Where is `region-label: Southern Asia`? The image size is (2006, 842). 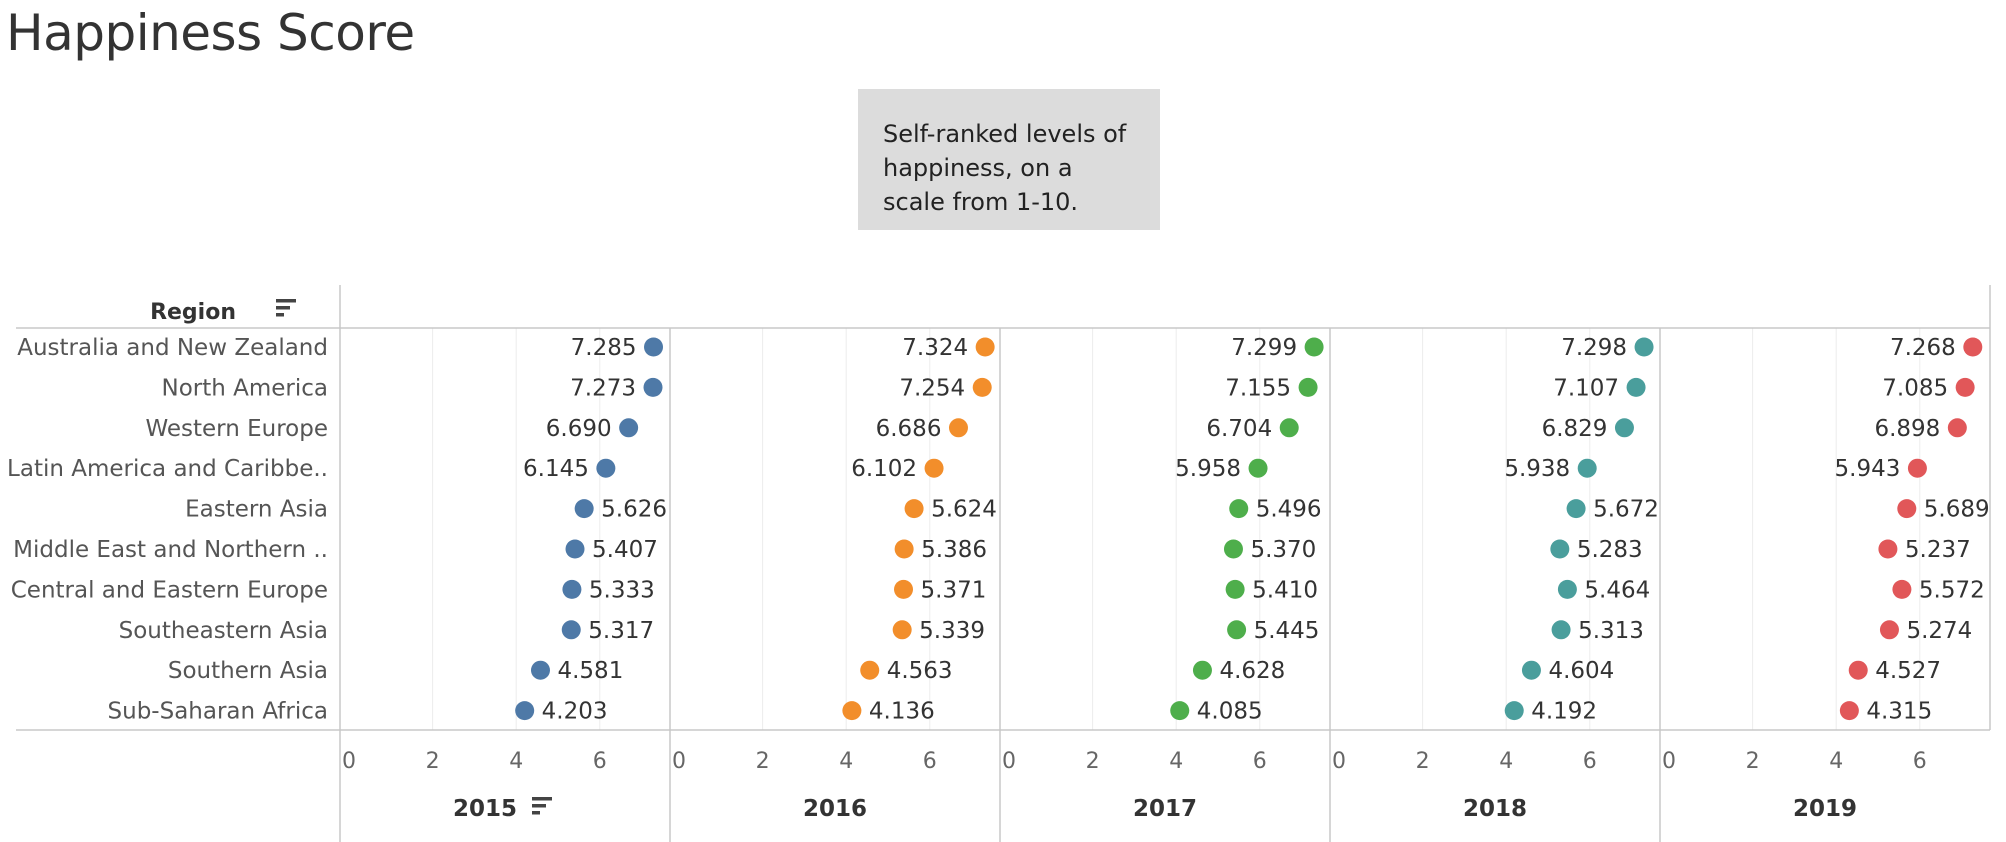 region-label: Southern Asia is located at coordinates (248, 671).